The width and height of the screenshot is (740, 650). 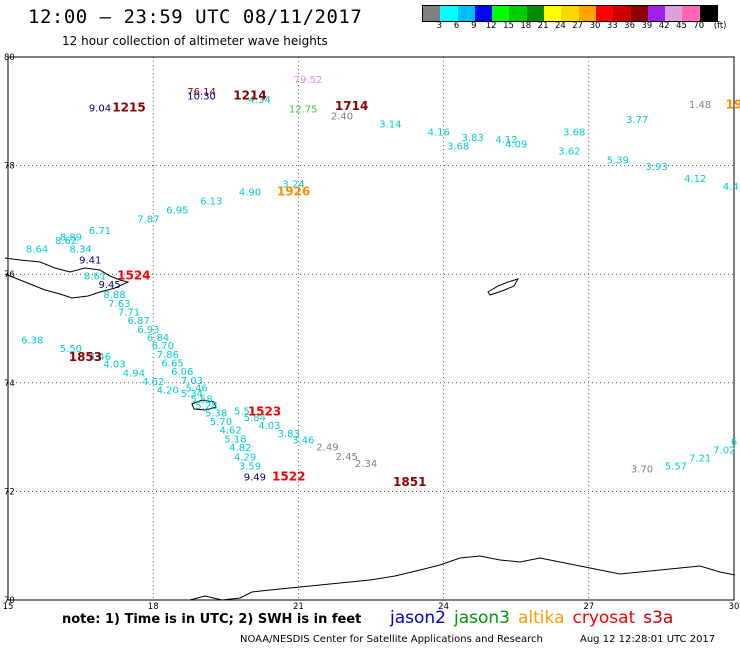 I want to click on wave-height-value: 7.87, so click(x=148, y=220).